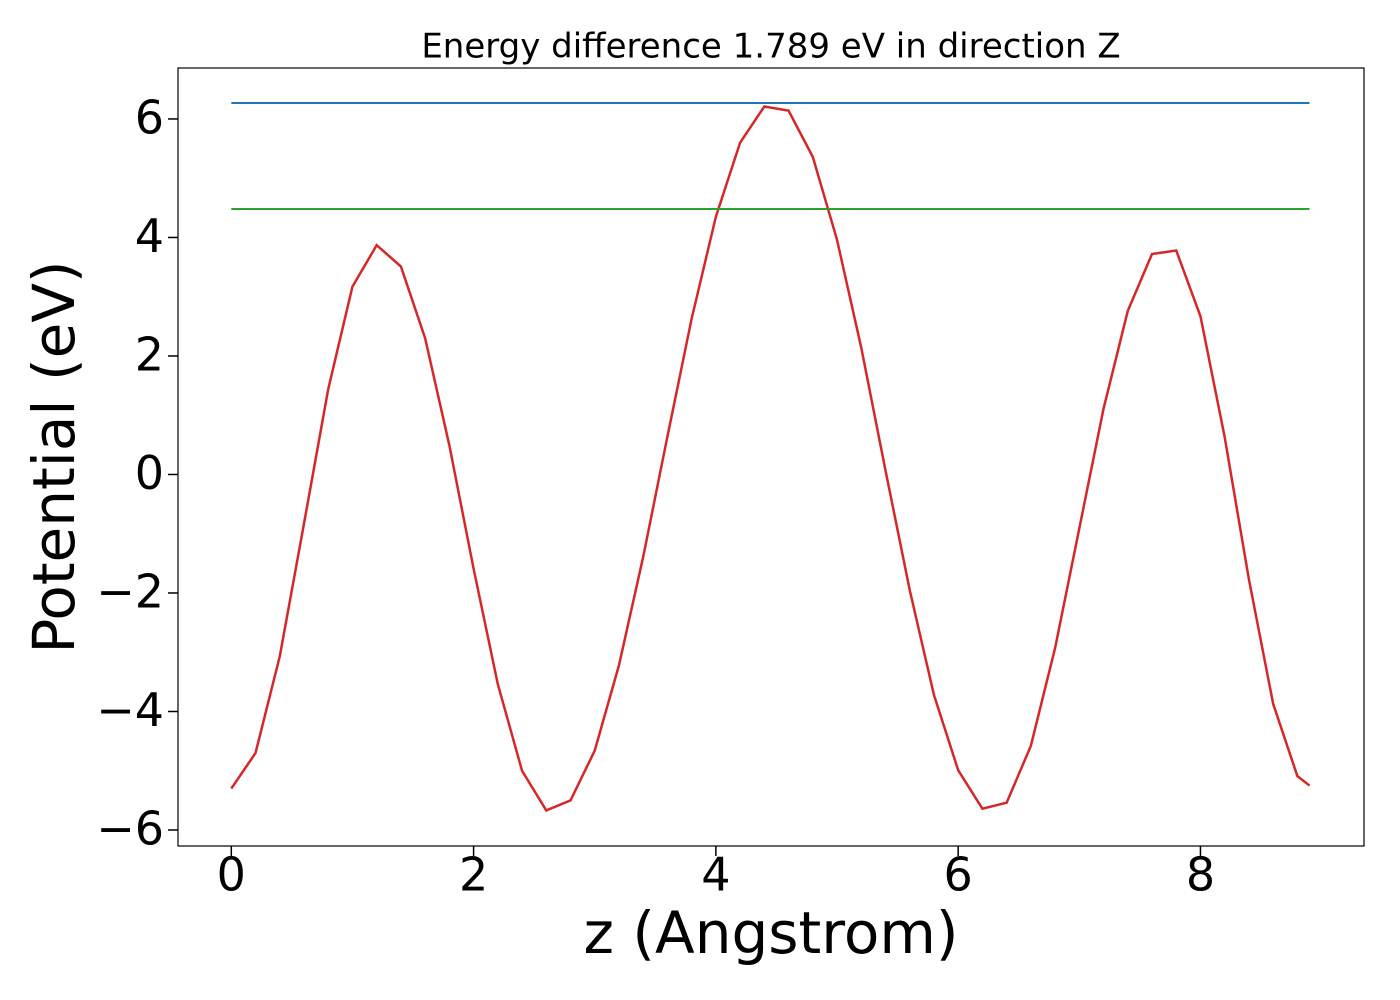 The image size is (1400, 1000). I want to click on y-tick-label: −2, so click(130, 591).